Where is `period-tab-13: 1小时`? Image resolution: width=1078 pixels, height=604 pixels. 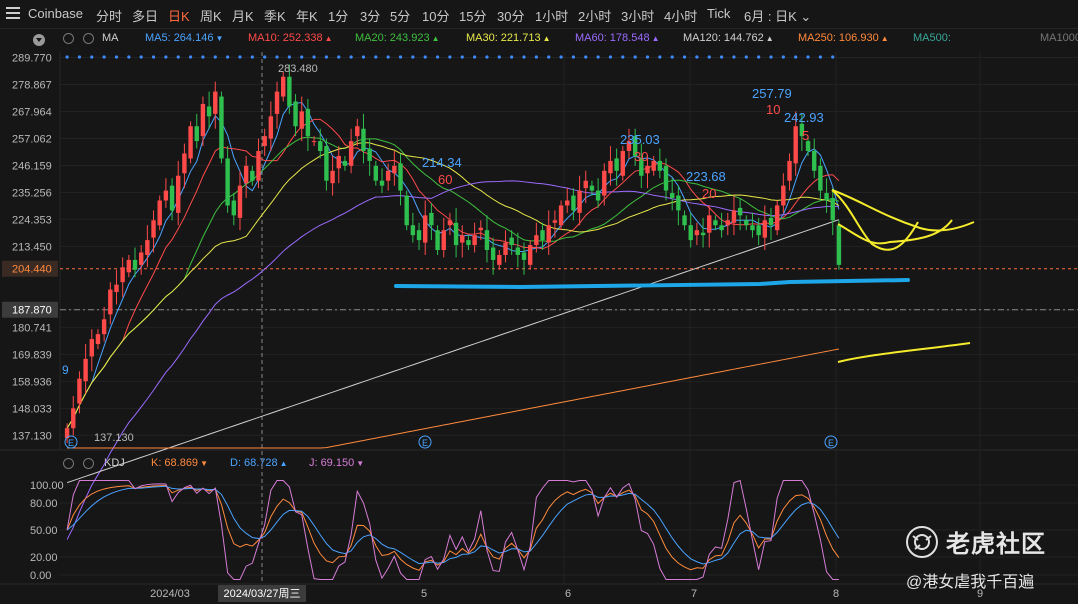 period-tab-13: 1小时 is located at coordinates (552, 16).